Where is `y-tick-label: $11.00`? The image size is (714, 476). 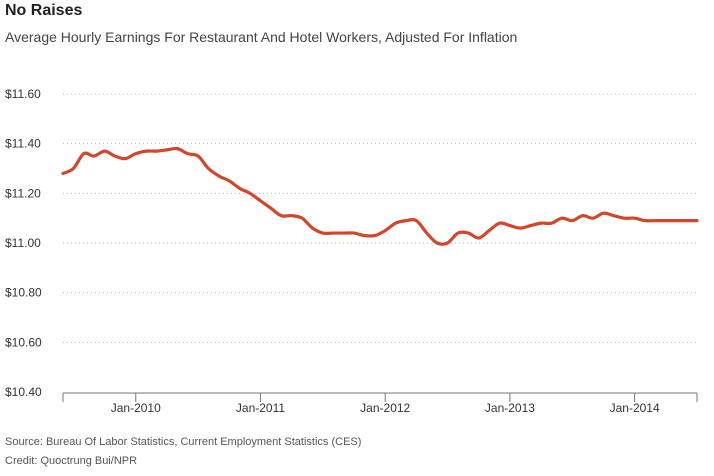 y-tick-label: $11.00 is located at coordinates (23, 243).